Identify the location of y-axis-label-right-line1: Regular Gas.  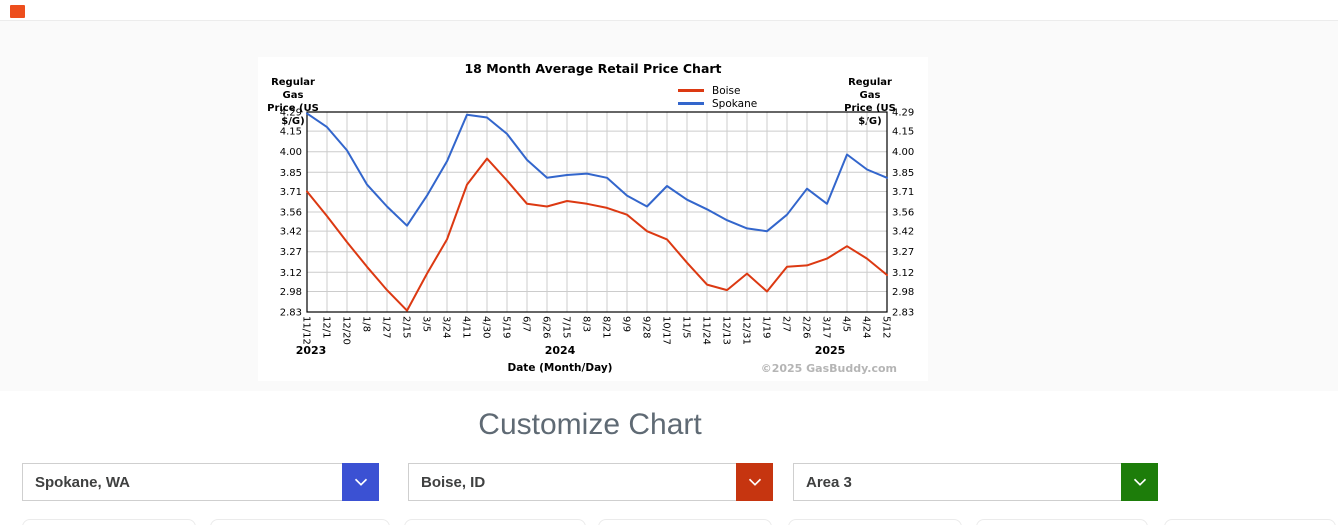
(870, 89).